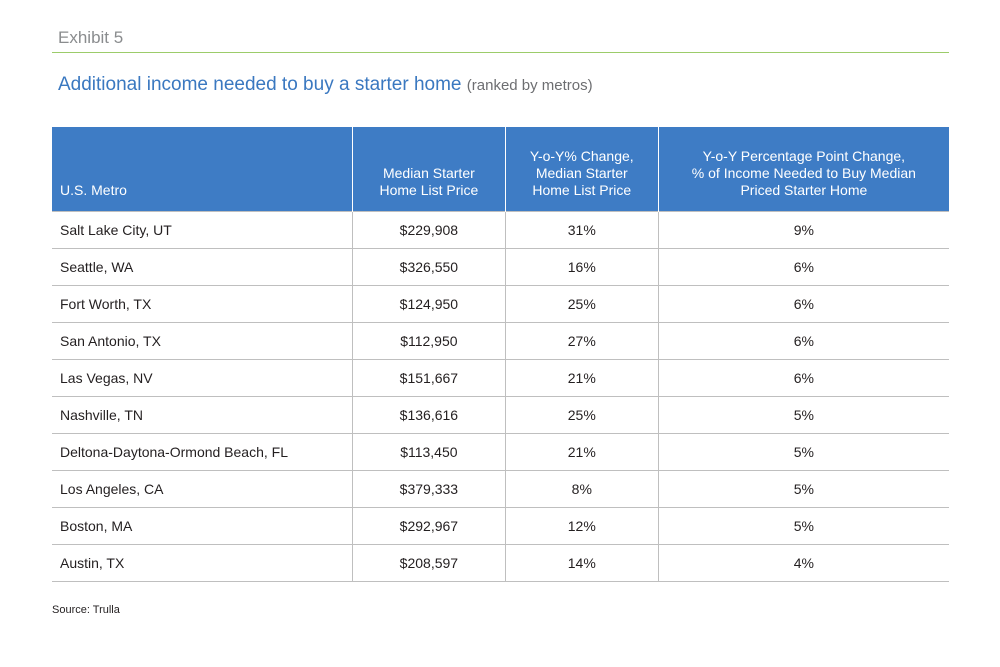  Describe the element at coordinates (581, 563) in the screenshot. I see `yoy-change-cell: 14%` at that location.